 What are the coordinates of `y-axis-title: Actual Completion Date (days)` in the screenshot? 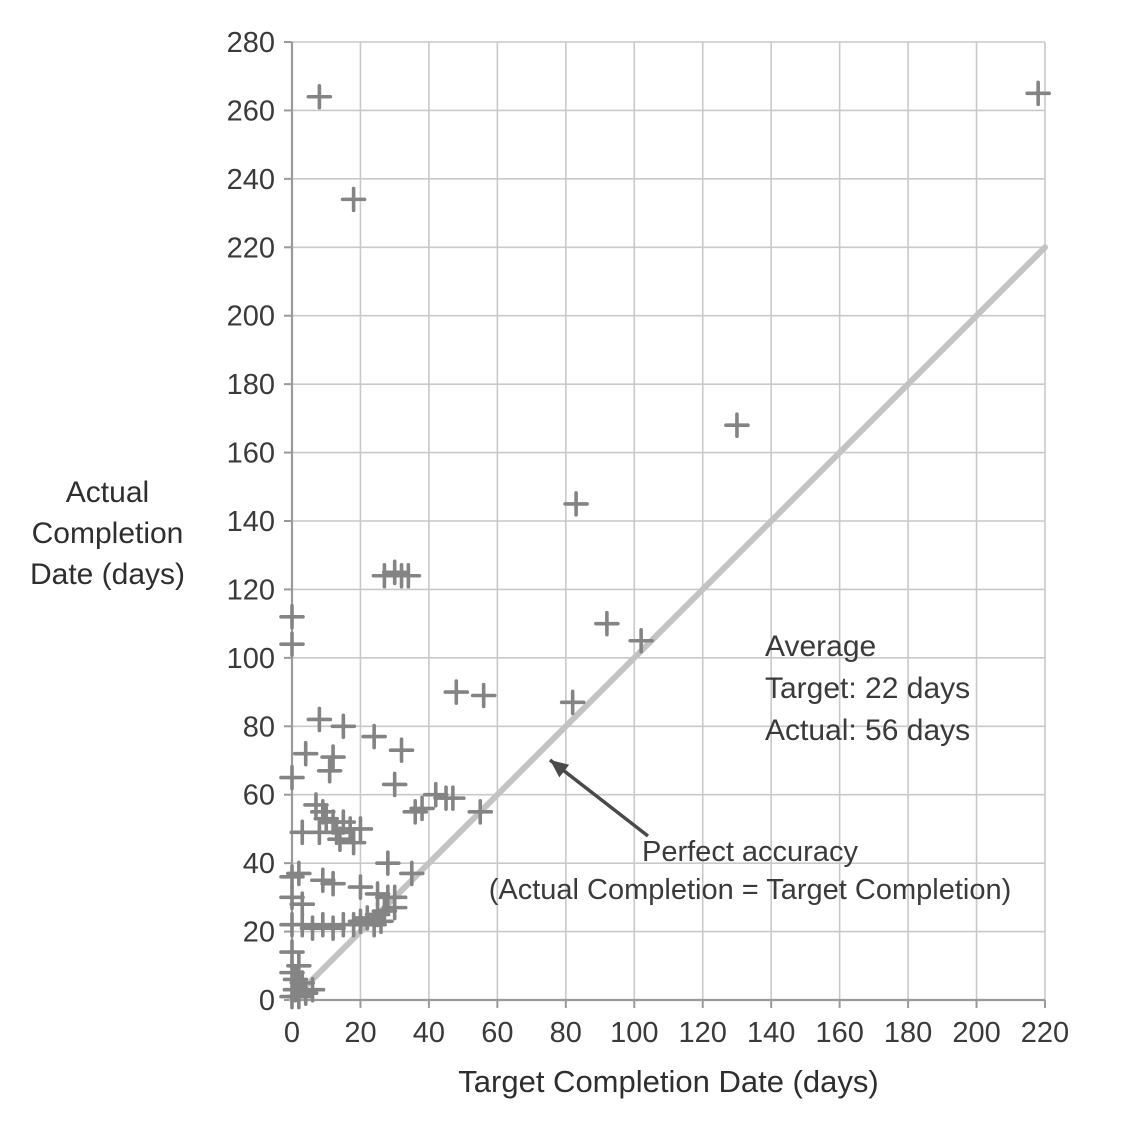 It's located at (107, 533).